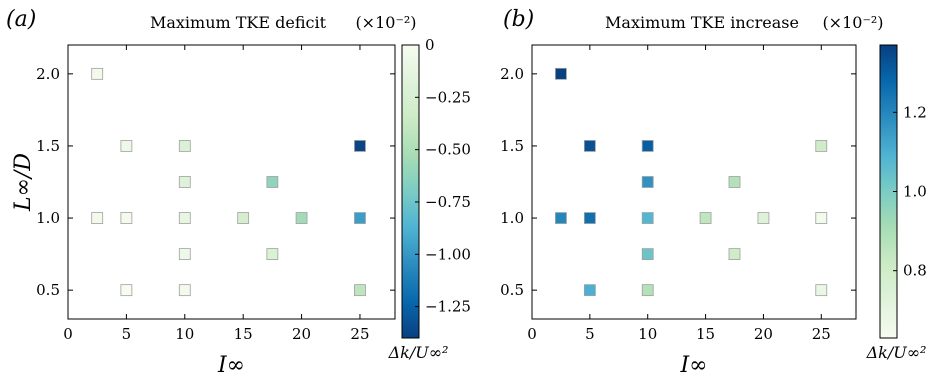 The height and width of the screenshot is (379, 930). What do you see at coordinates (915, 271) in the screenshot?
I see `colorbar-tick-label: 0.8` at bounding box center [915, 271].